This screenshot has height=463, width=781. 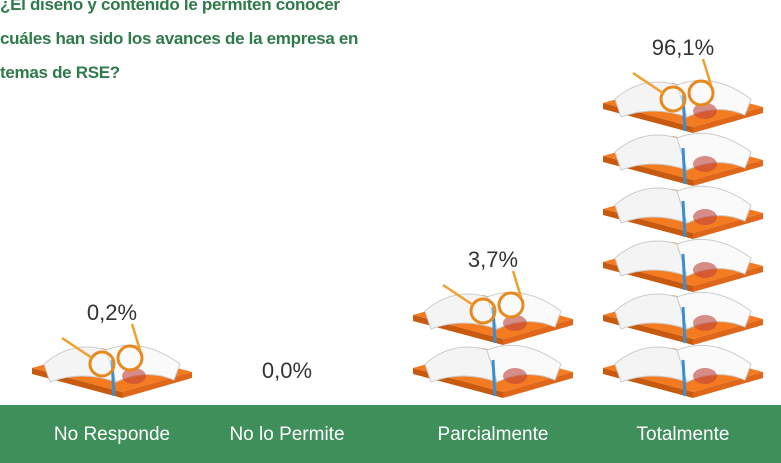 I want to click on x-tick-label: Totalmente, so click(x=683, y=434).